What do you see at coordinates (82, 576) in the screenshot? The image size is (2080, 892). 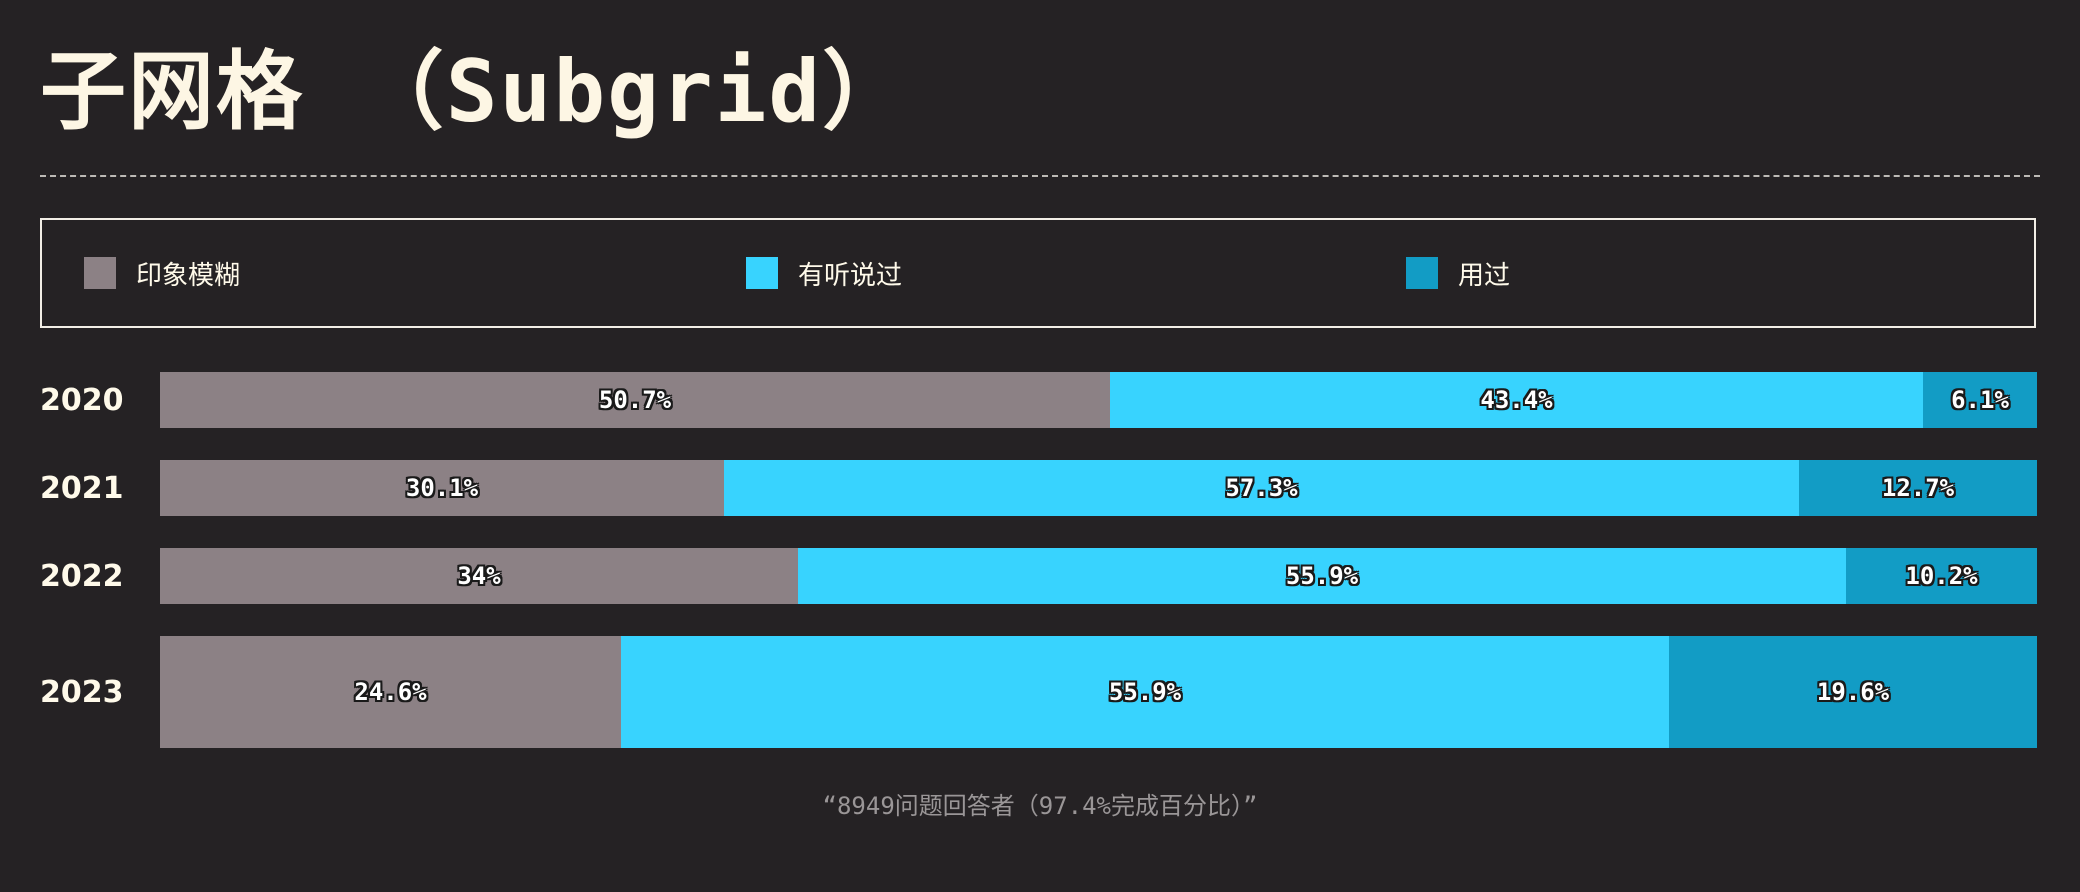 I see `row-label-2022: 2022` at bounding box center [82, 576].